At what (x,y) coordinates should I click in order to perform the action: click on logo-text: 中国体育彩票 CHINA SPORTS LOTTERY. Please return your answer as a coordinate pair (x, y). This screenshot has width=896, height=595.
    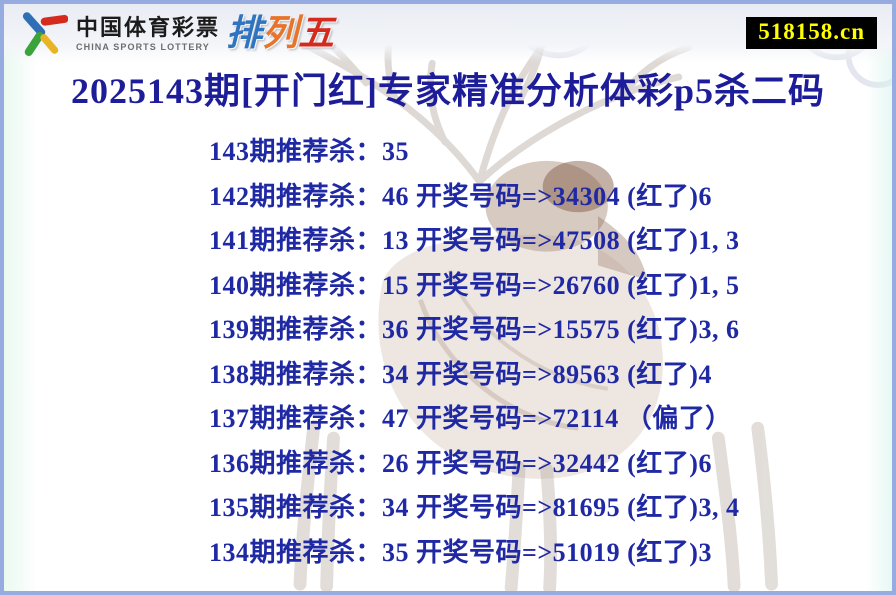
    Looking at the image, I should click on (148, 34).